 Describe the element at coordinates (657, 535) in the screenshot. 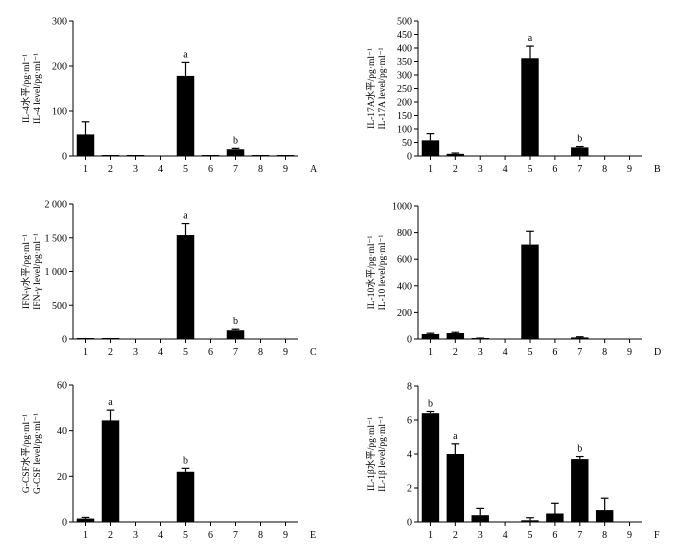

I see `panel-letter: F` at that location.